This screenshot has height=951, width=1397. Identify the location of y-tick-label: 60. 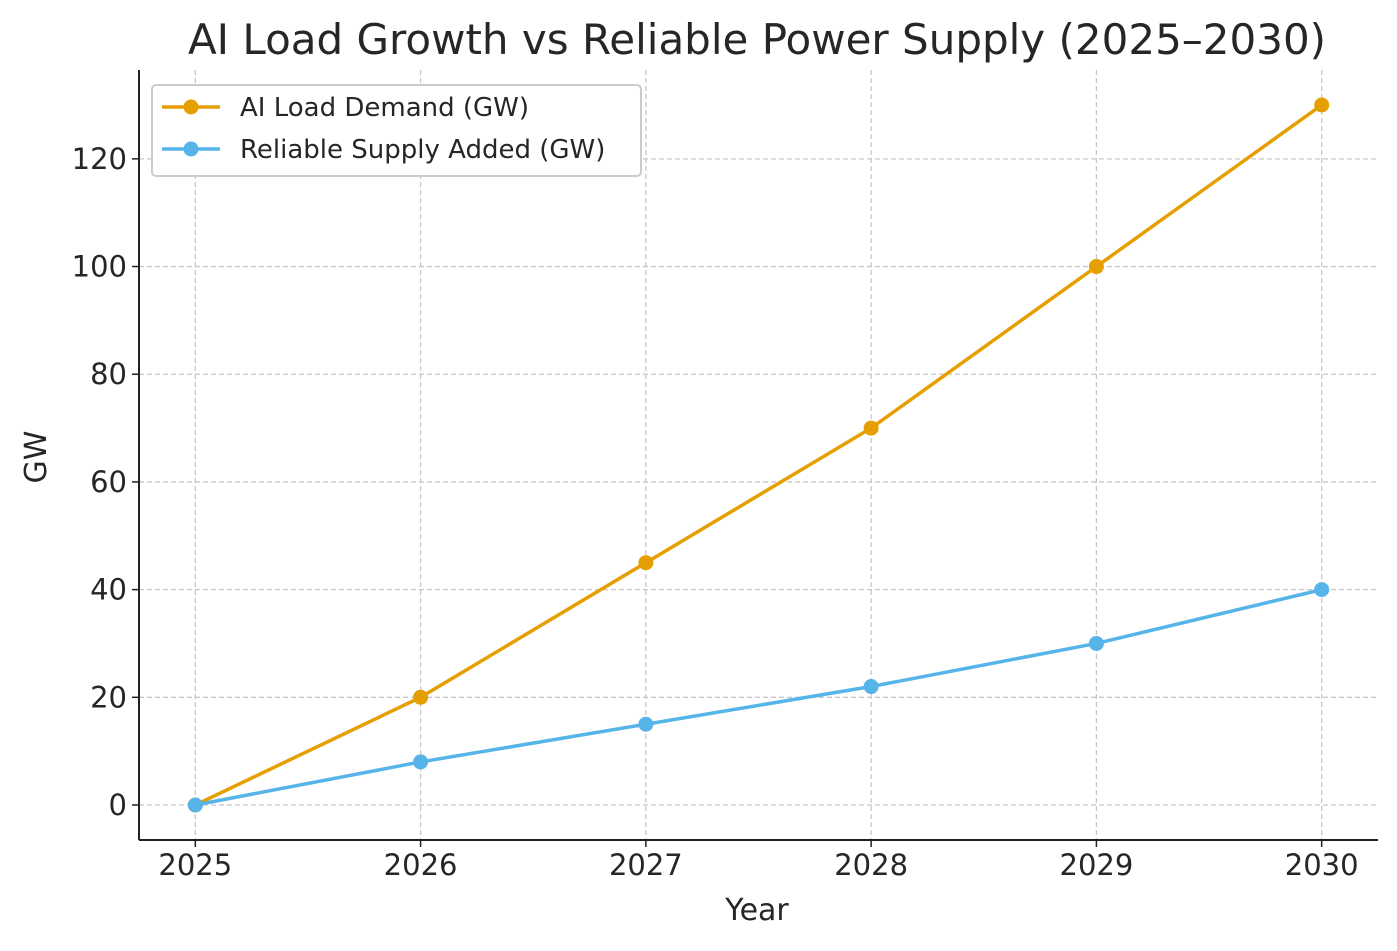
(108, 482).